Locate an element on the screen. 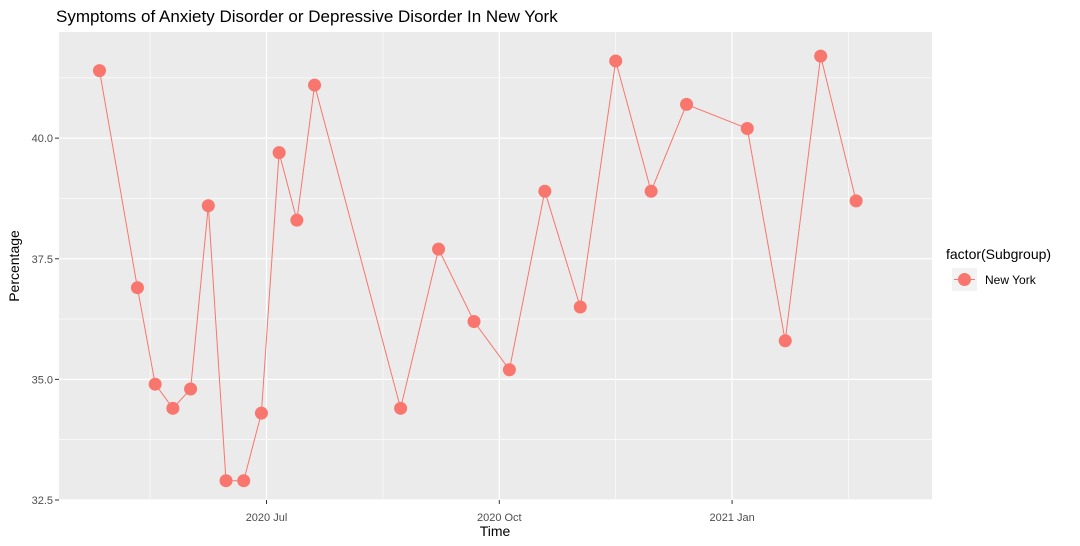 This screenshot has width=1080, height=546. x-axis: 2020 Jul 2020 Oct 2021 Jan is located at coordinates (500, 512).